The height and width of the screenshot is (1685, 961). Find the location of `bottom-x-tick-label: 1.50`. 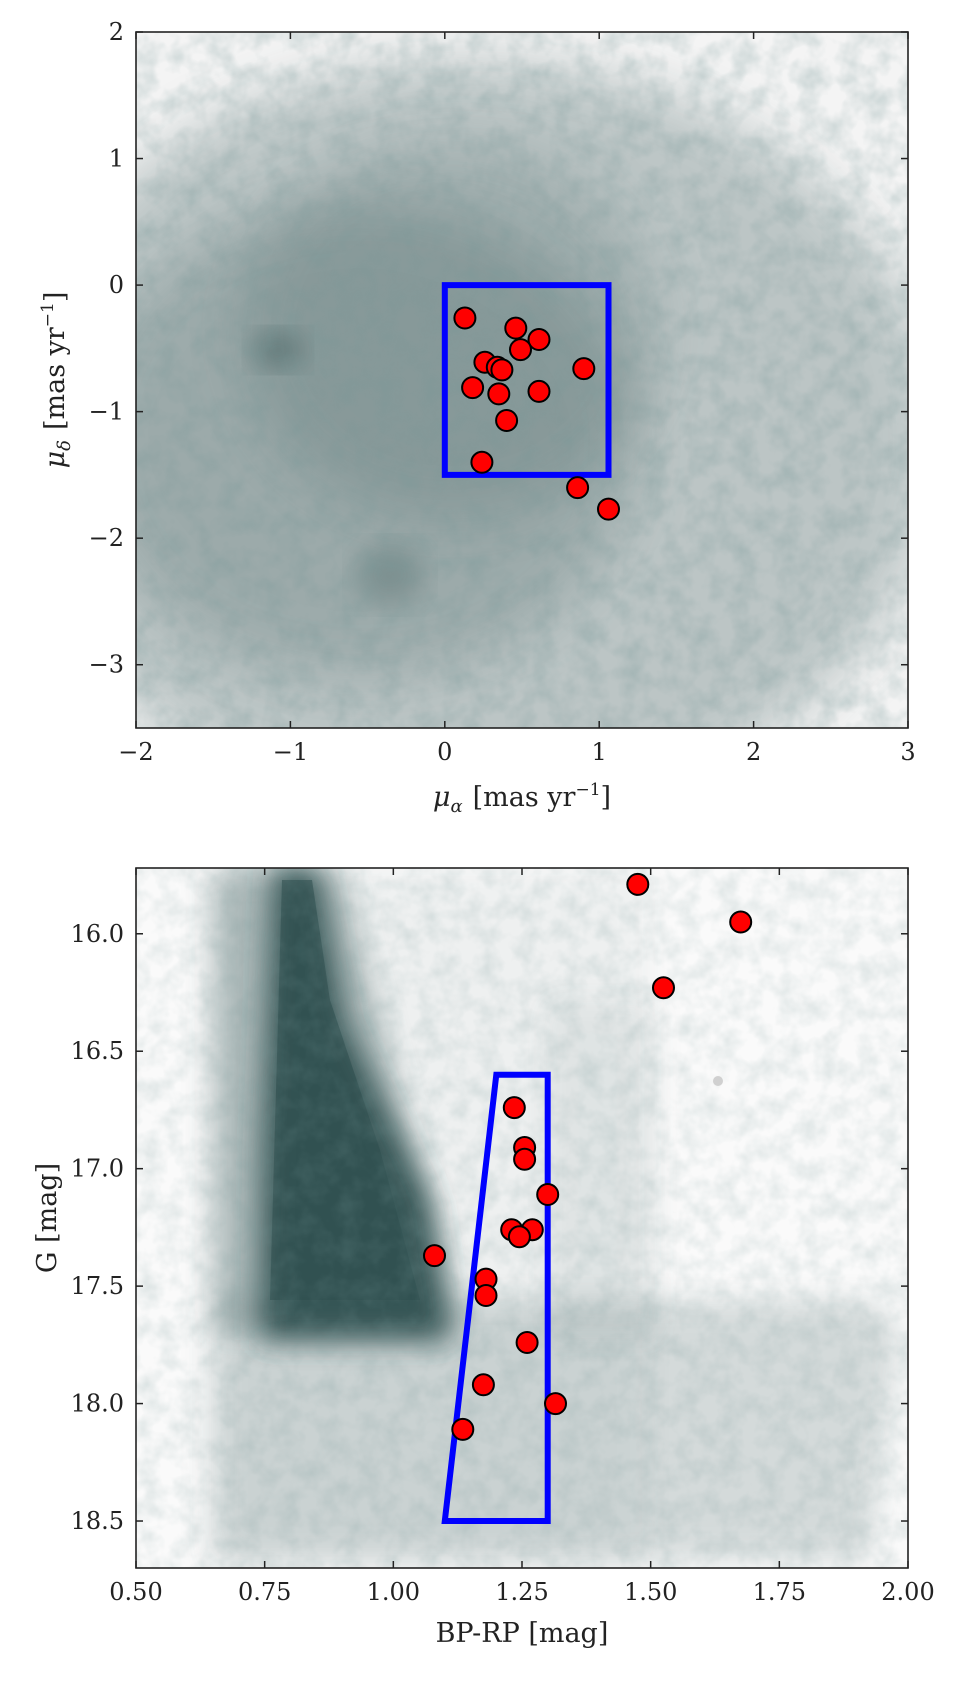

bottom-x-tick-label: 1.50 is located at coordinates (650, 1592).